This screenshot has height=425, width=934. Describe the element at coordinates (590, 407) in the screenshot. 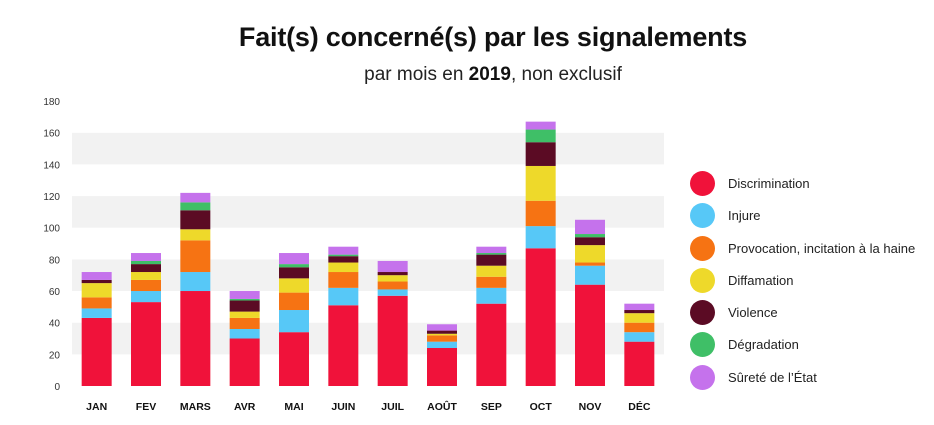

I see `x-tick-label: NOV` at that location.